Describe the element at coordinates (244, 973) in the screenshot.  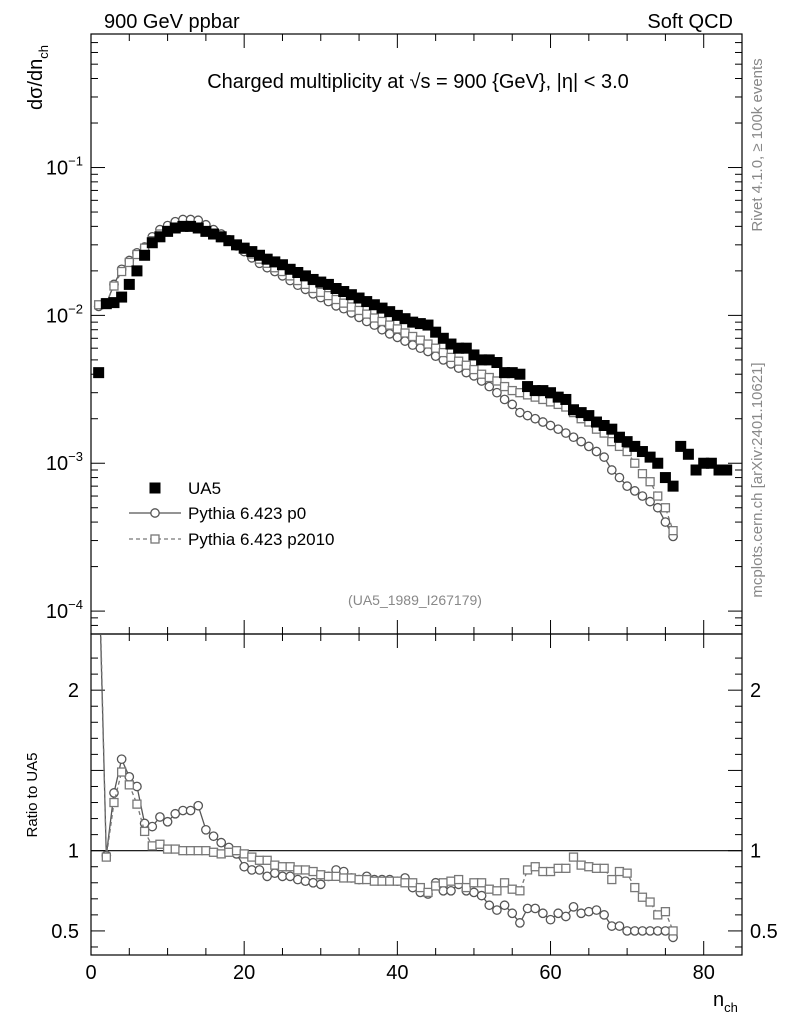
I see `x-tick-label: 20` at that location.